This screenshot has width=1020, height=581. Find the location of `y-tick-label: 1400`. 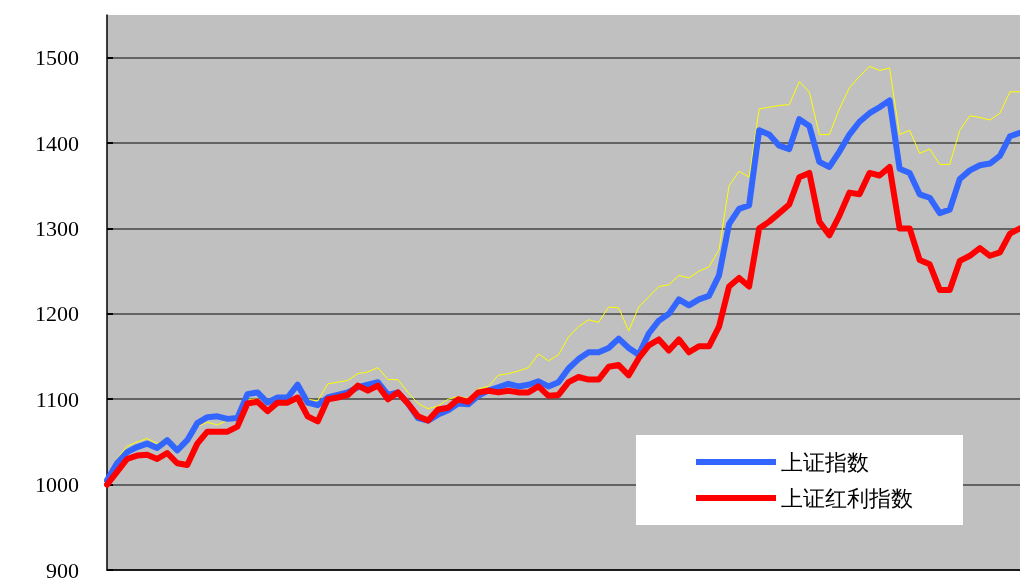

y-tick-label: 1400 is located at coordinates (57, 143).